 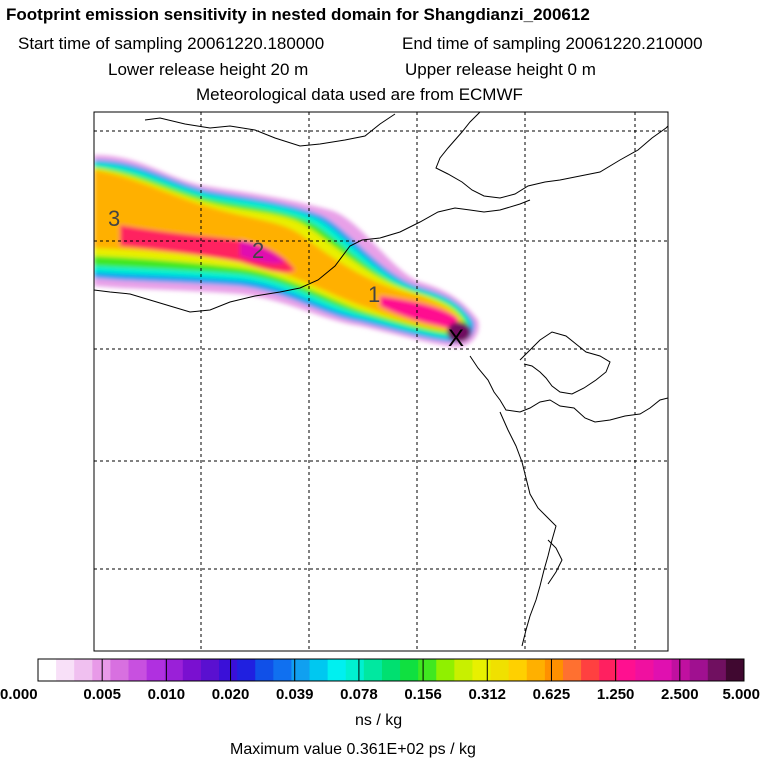 I want to click on colorbar-tick-label: 0.625, so click(x=552, y=694).